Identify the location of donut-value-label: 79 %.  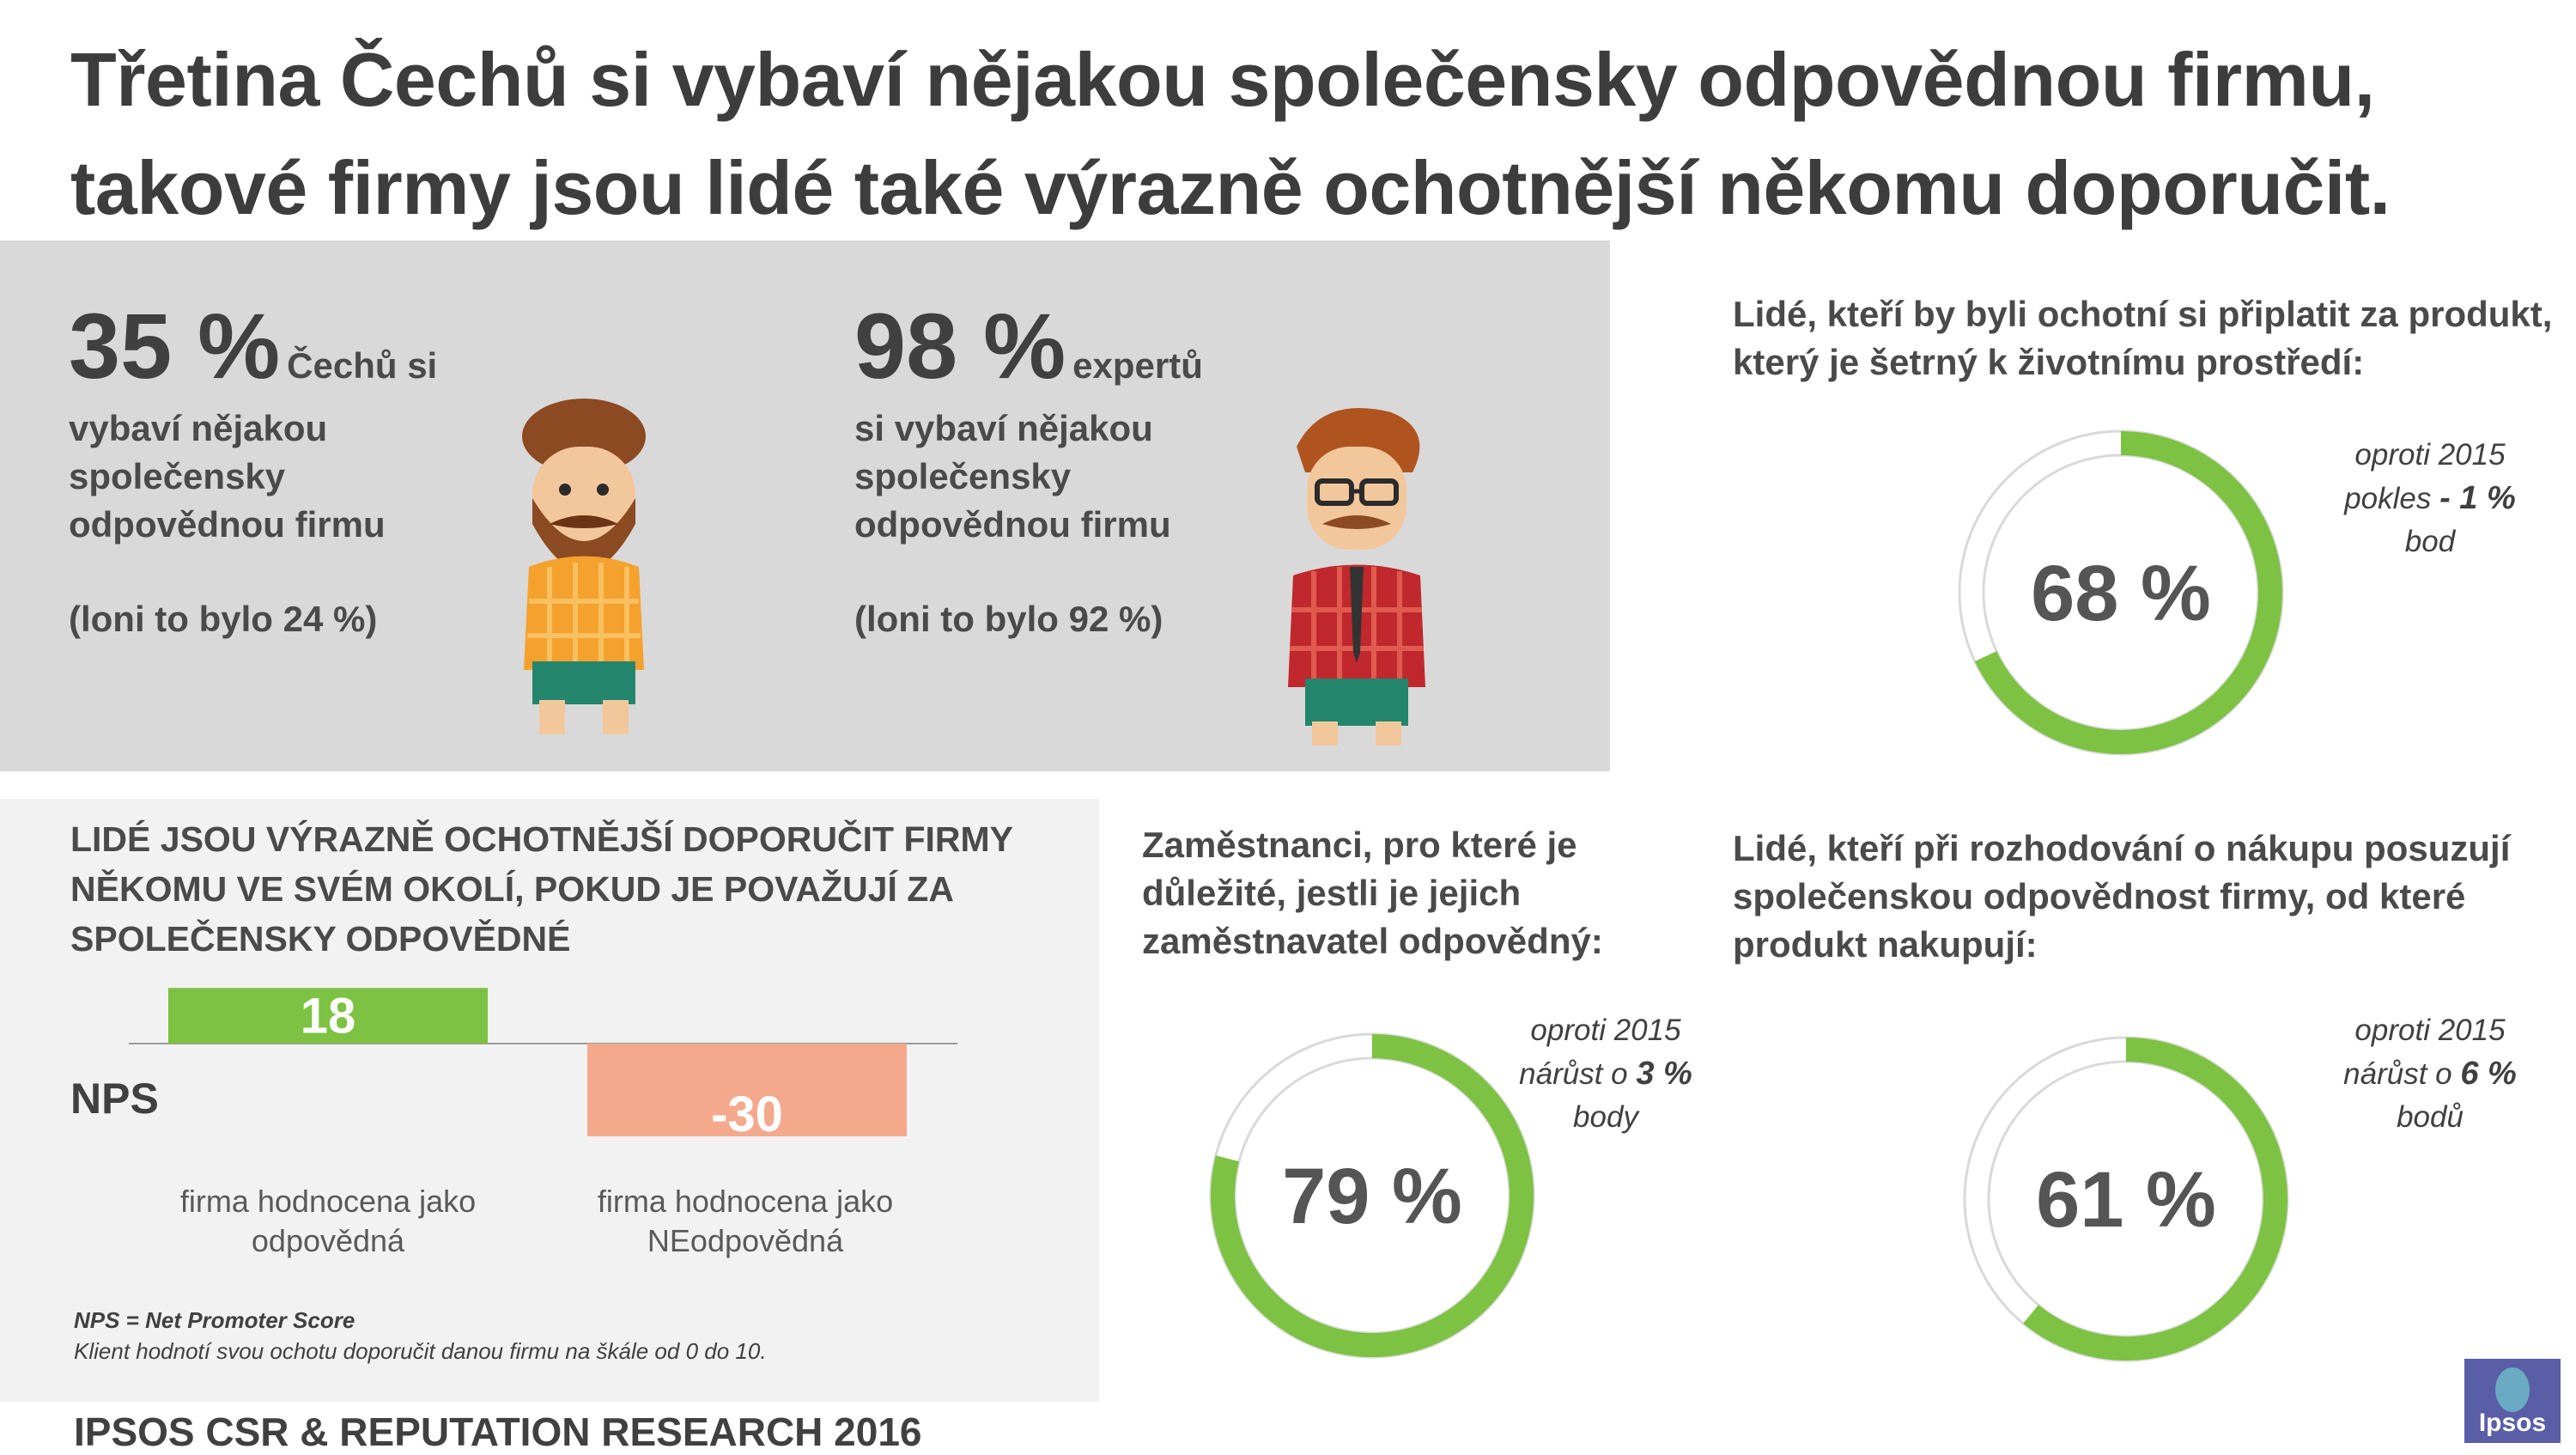
(1372, 1196).